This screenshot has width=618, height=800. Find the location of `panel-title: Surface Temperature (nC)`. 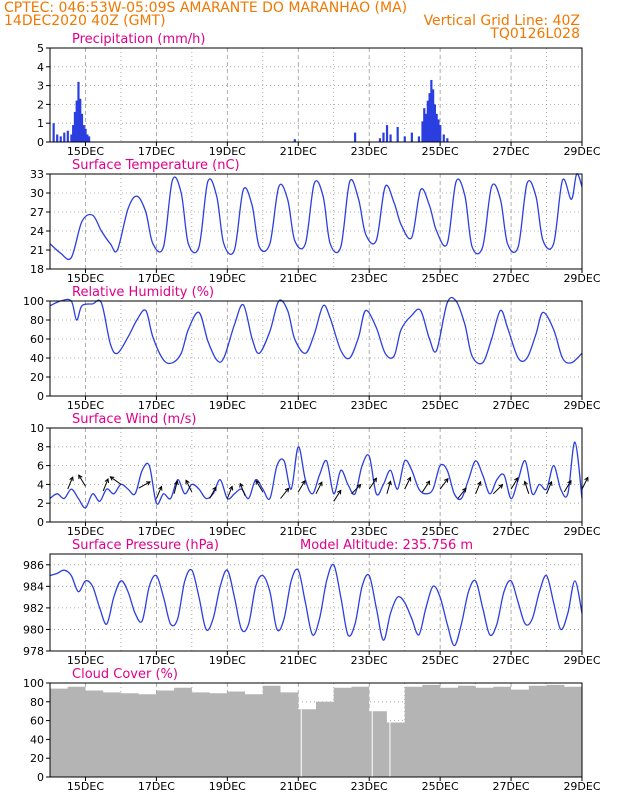

panel-title: Surface Temperature (nC) is located at coordinates (156, 165).